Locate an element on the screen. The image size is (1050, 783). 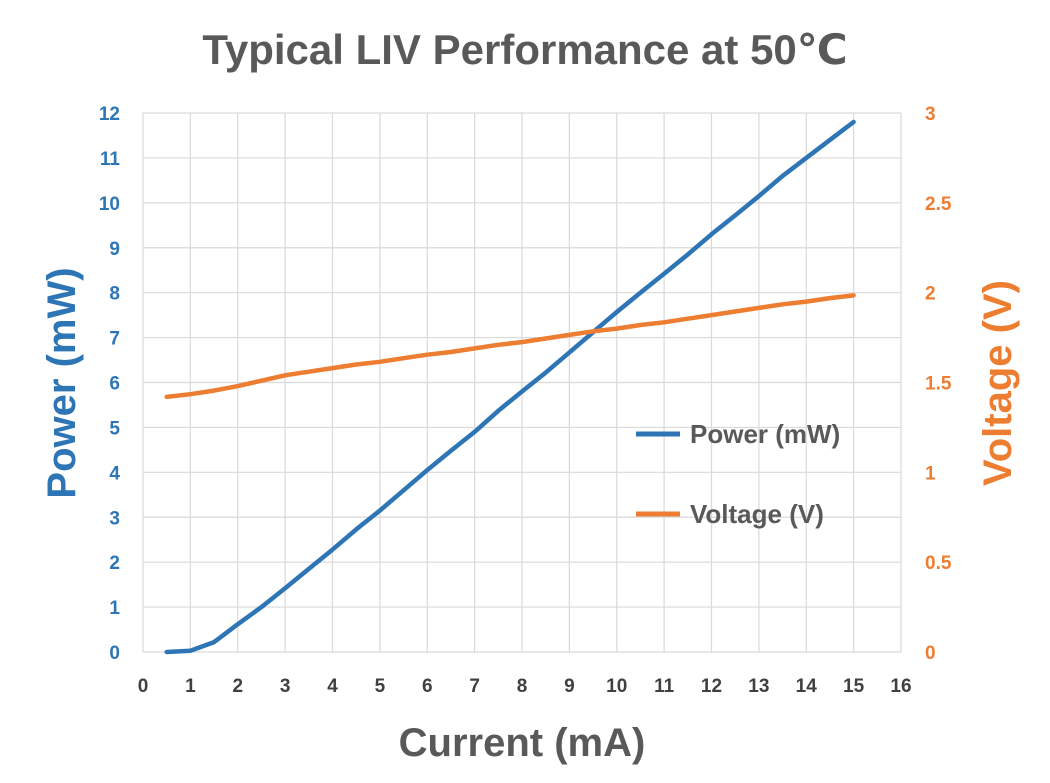
y-left-tick-label-5: 5 is located at coordinates (114, 428).